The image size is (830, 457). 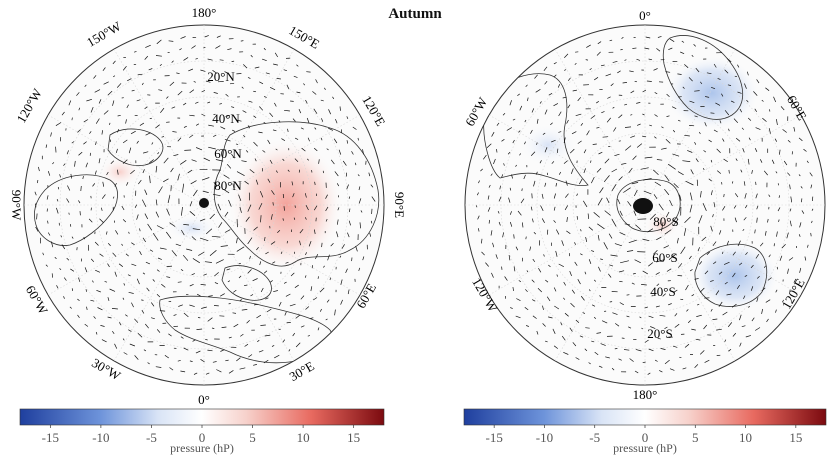 I want to click on colorbar-tick-label: -15, so click(x=50, y=437).